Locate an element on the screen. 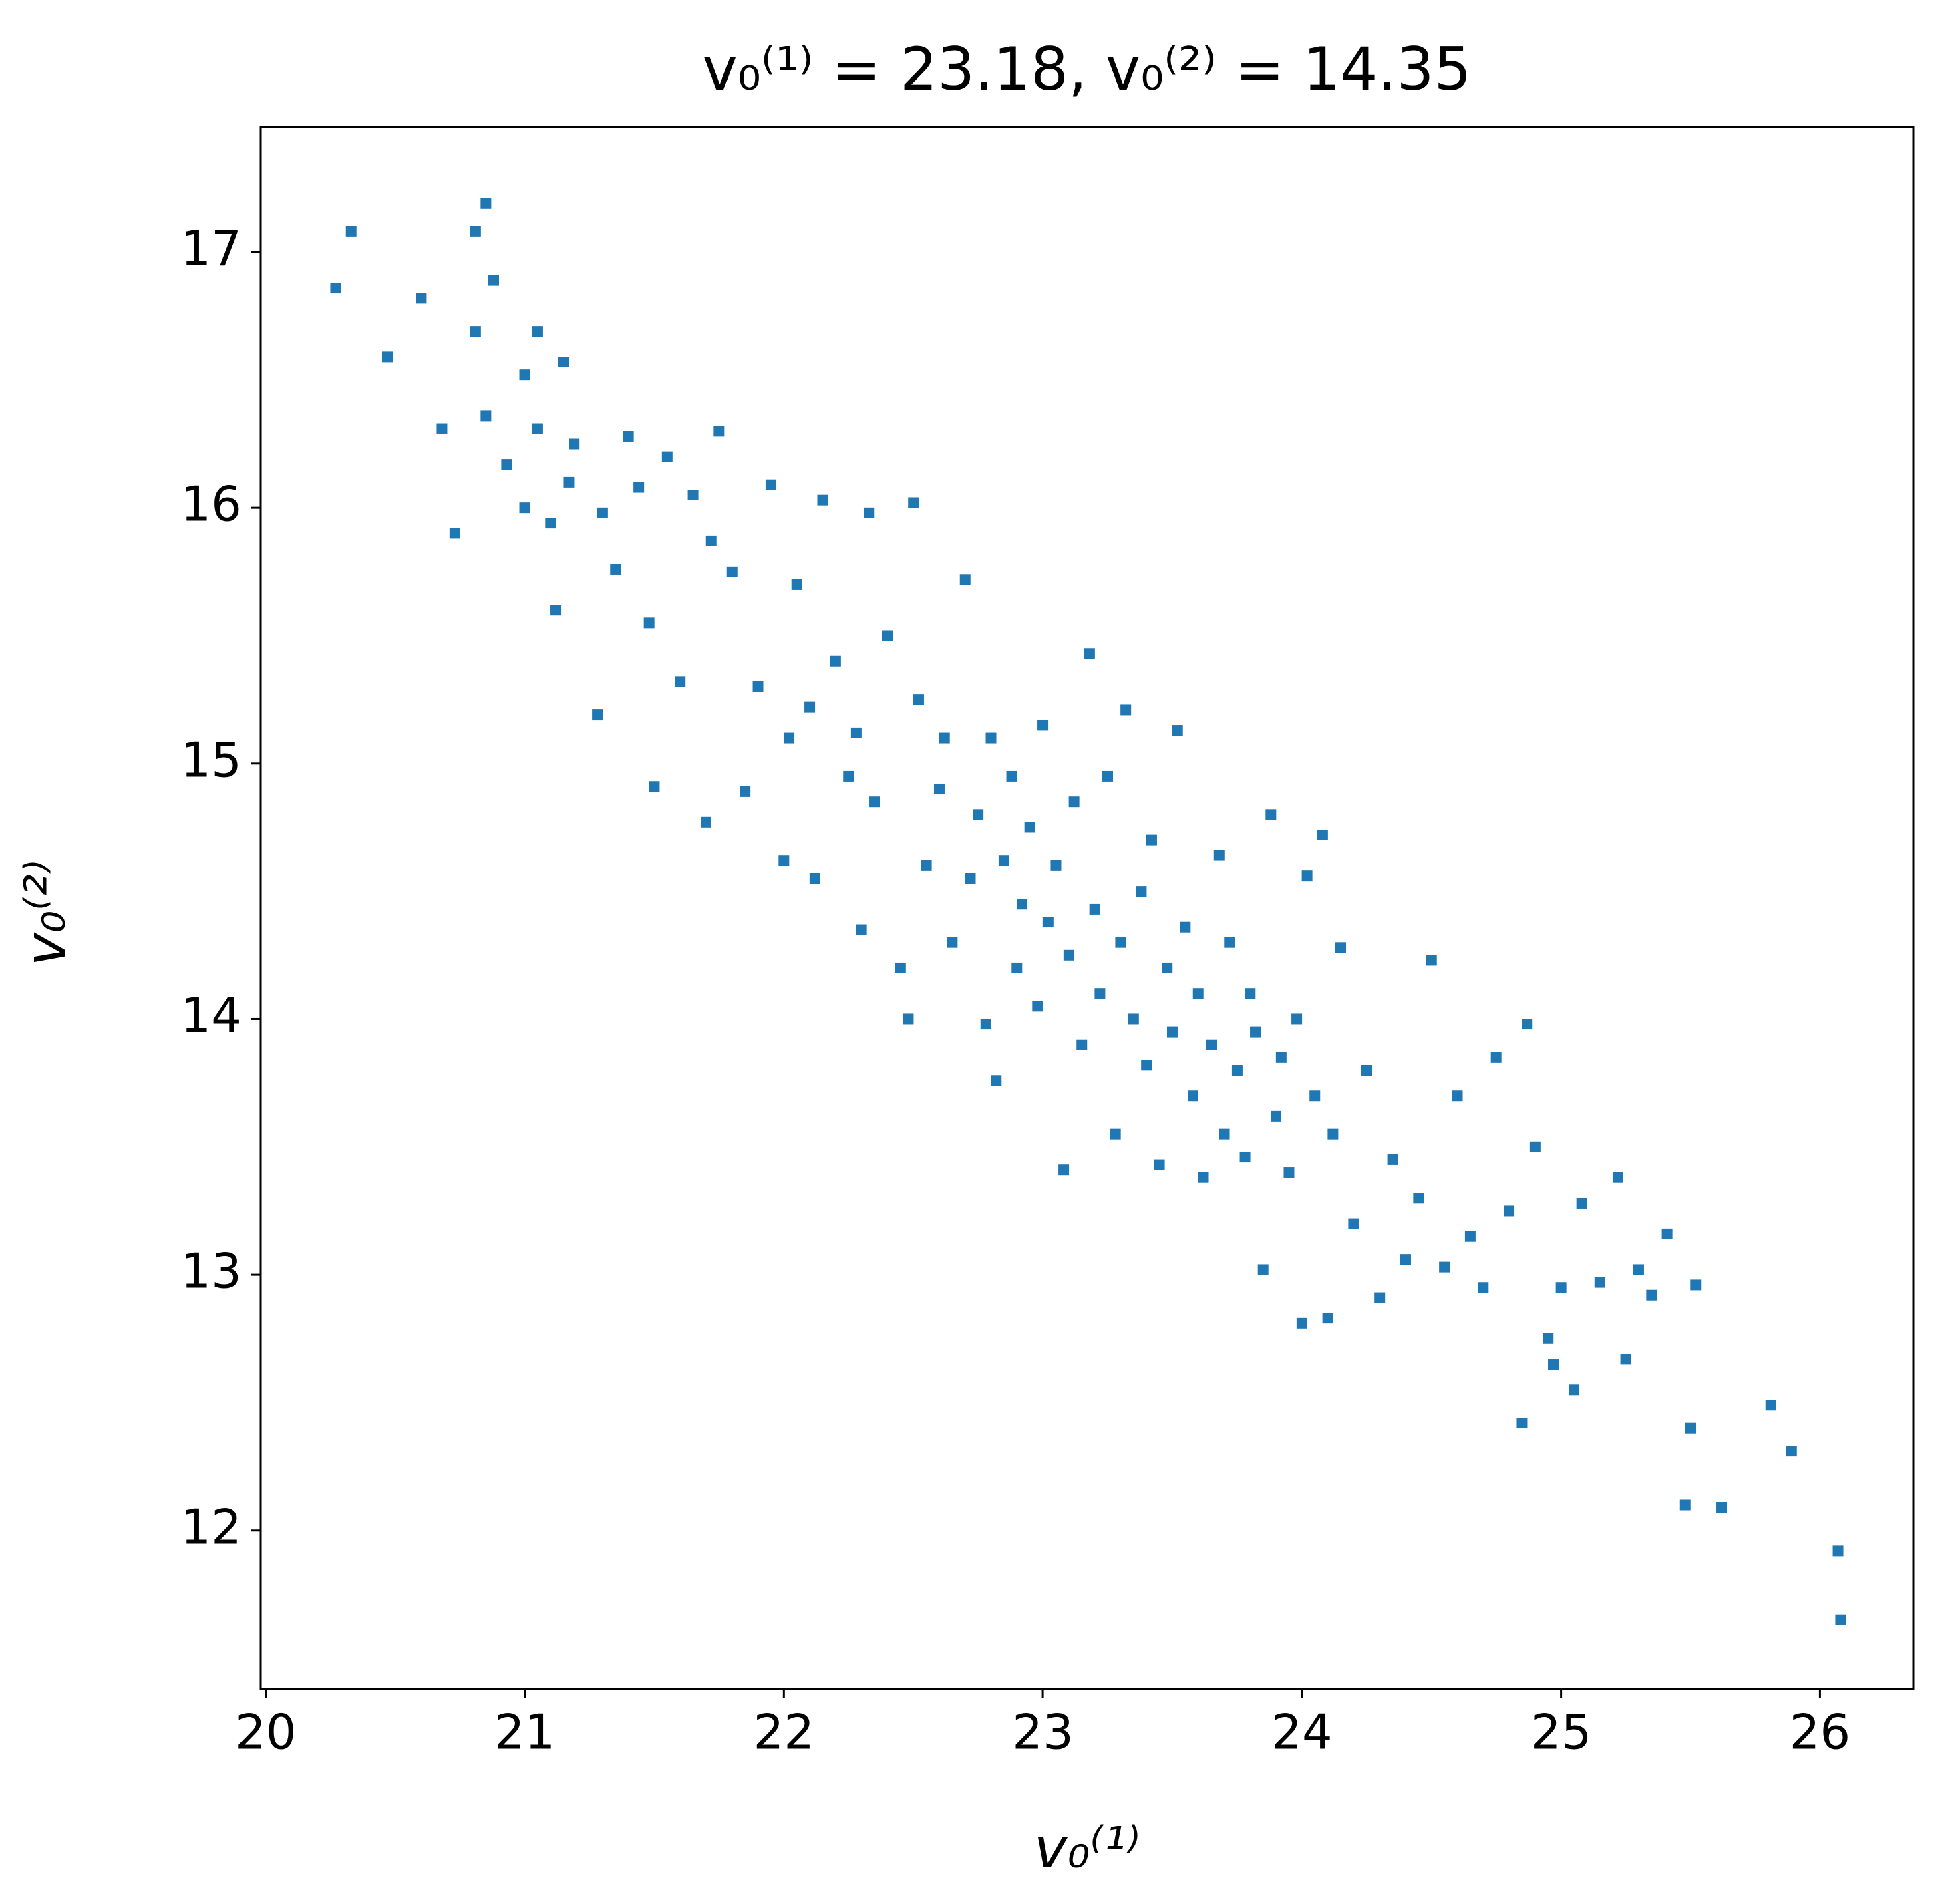 The width and height of the screenshot is (1936, 1904). x-tick-label: 26 is located at coordinates (1820, 1732).